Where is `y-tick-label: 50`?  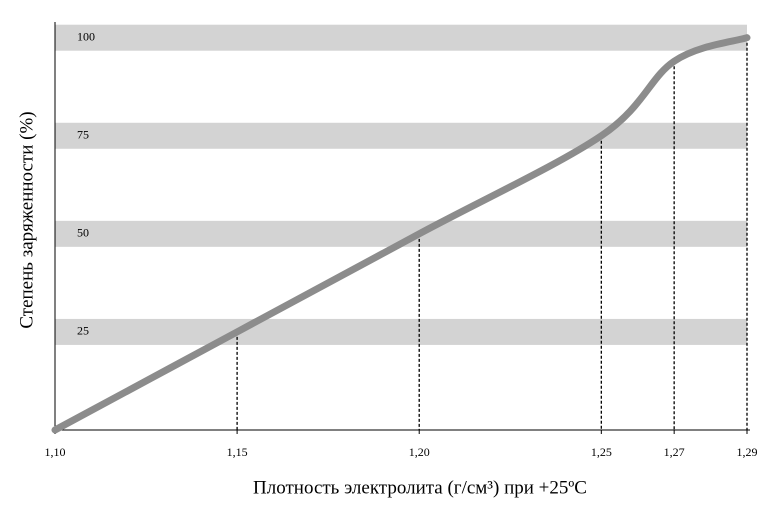
y-tick-label: 50 is located at coordinates (83, 233).